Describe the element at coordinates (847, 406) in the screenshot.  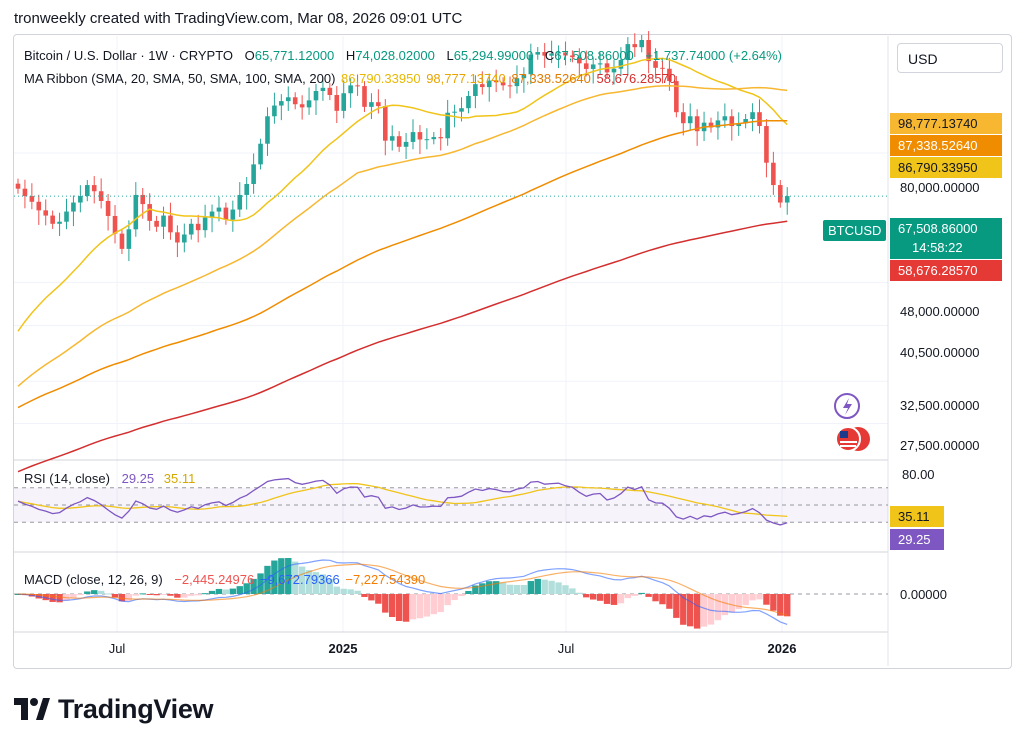
I see `flash-icon-glyph` at that location.